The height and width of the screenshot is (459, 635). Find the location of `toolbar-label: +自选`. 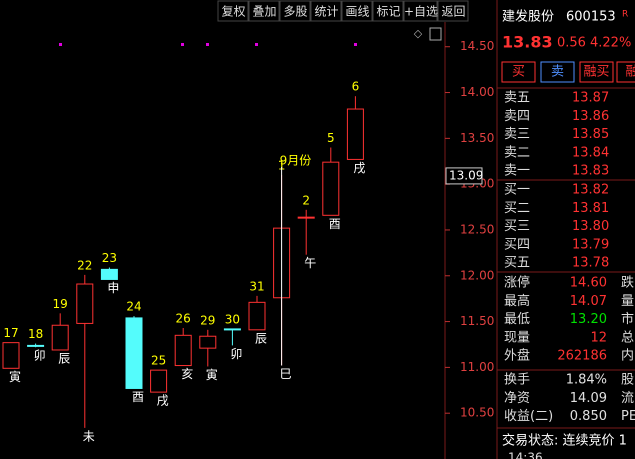

toolbar-label: +自选 is located at coordinates (421, 12).